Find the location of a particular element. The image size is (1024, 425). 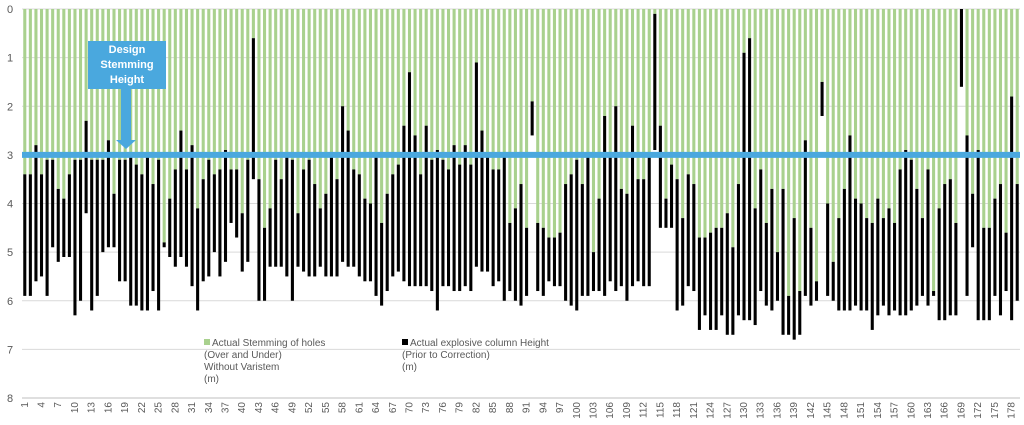

x-tick-label: 88 is located at coordinates (510, 408).